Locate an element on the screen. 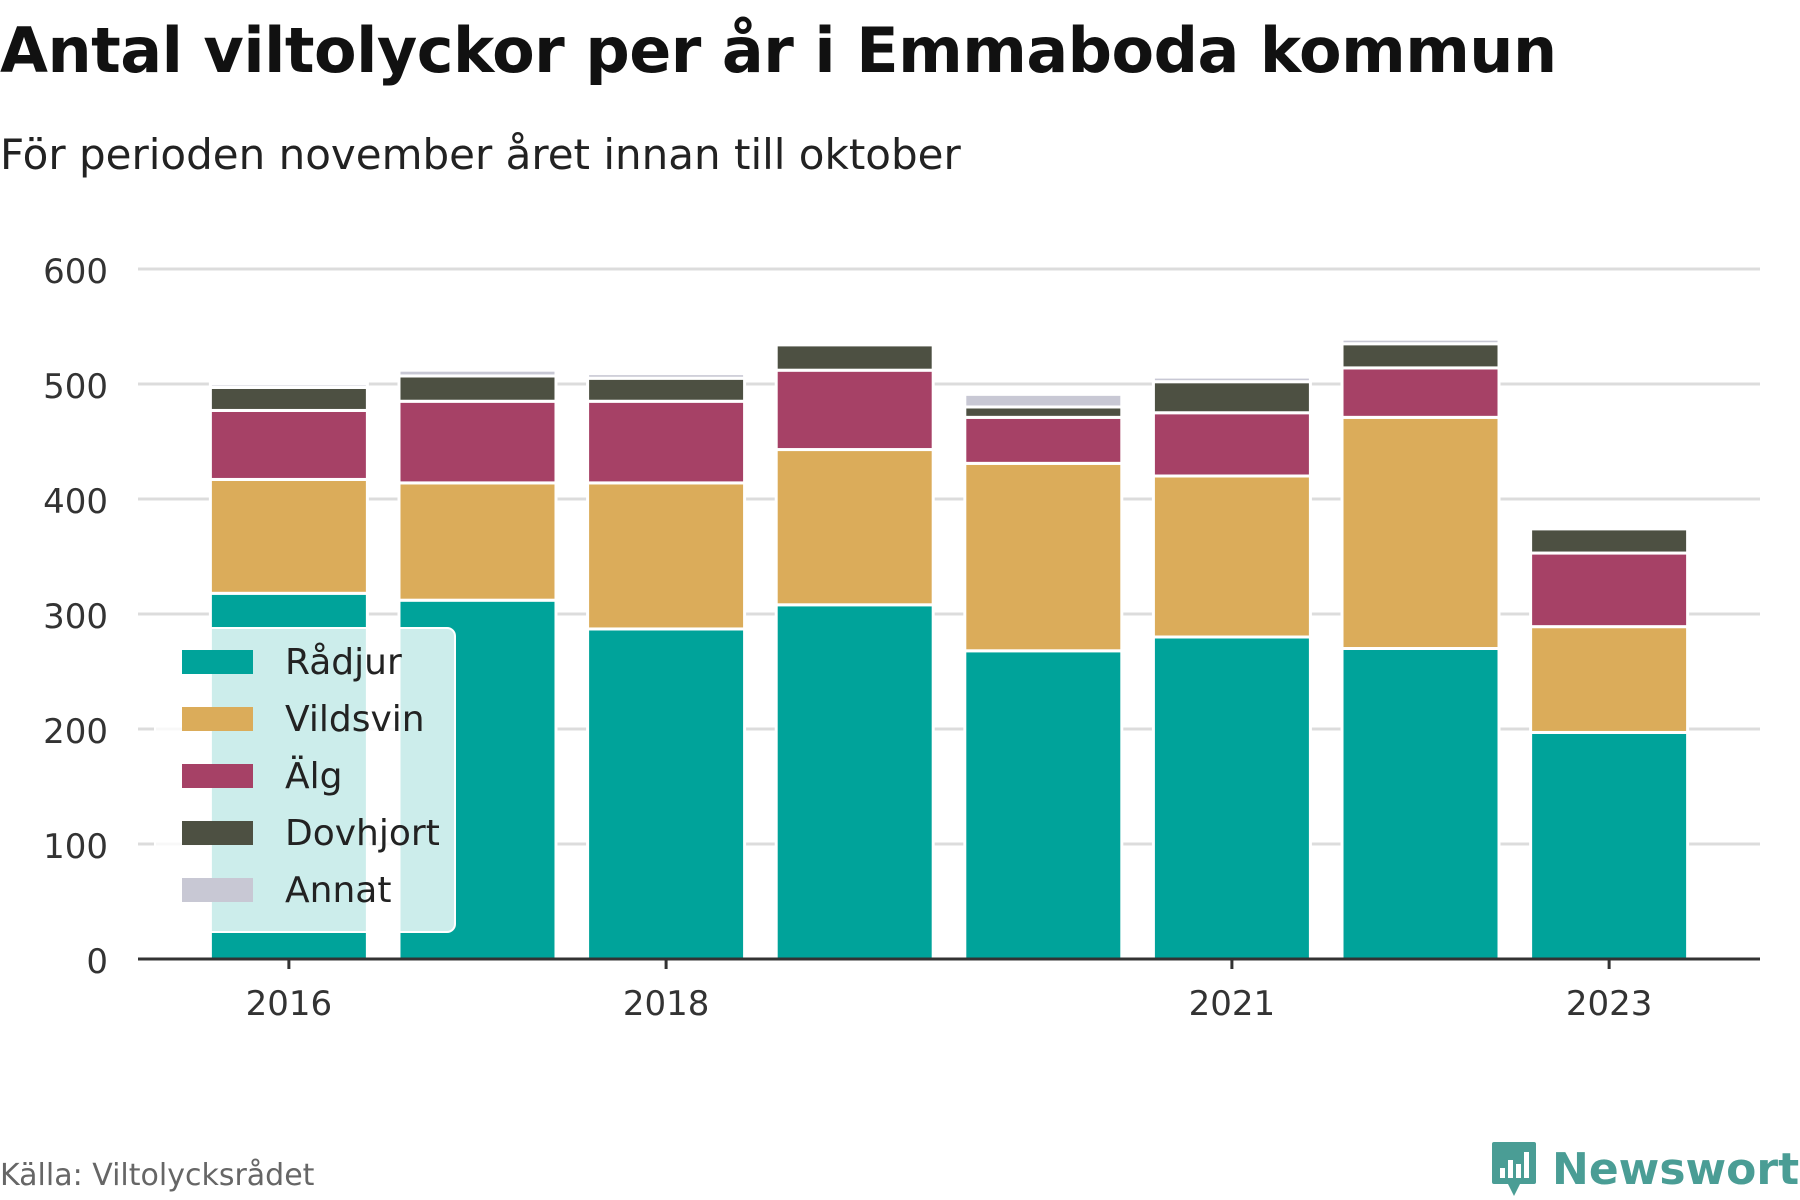  y-tick-label: 300 is located at coordinates (75, 617).